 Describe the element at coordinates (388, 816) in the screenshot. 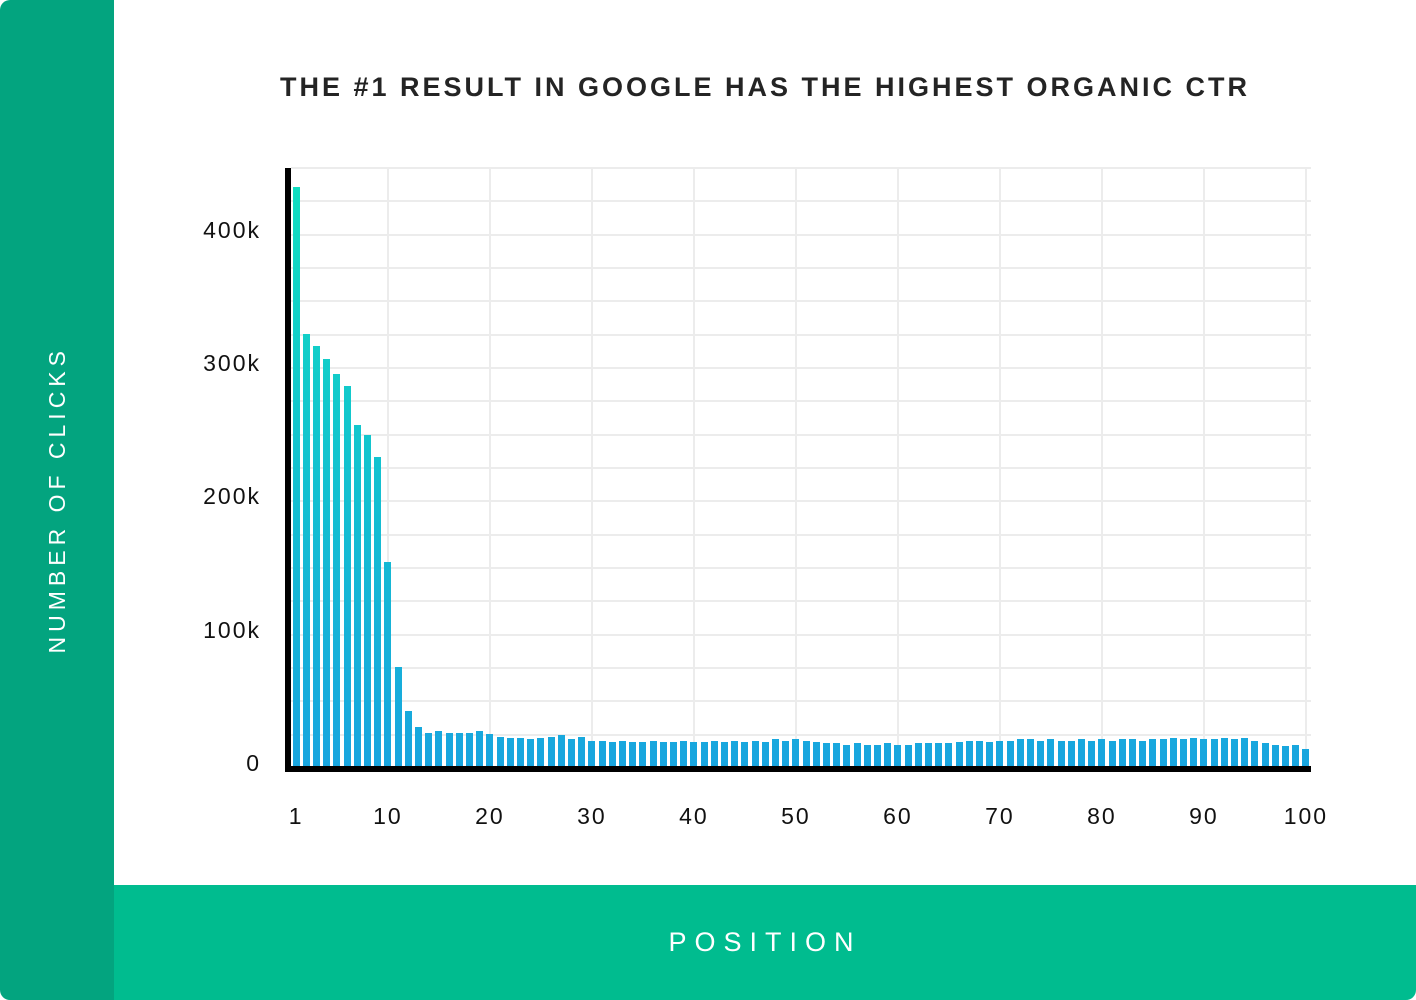

I see `x-tick-label: 10` at that location.